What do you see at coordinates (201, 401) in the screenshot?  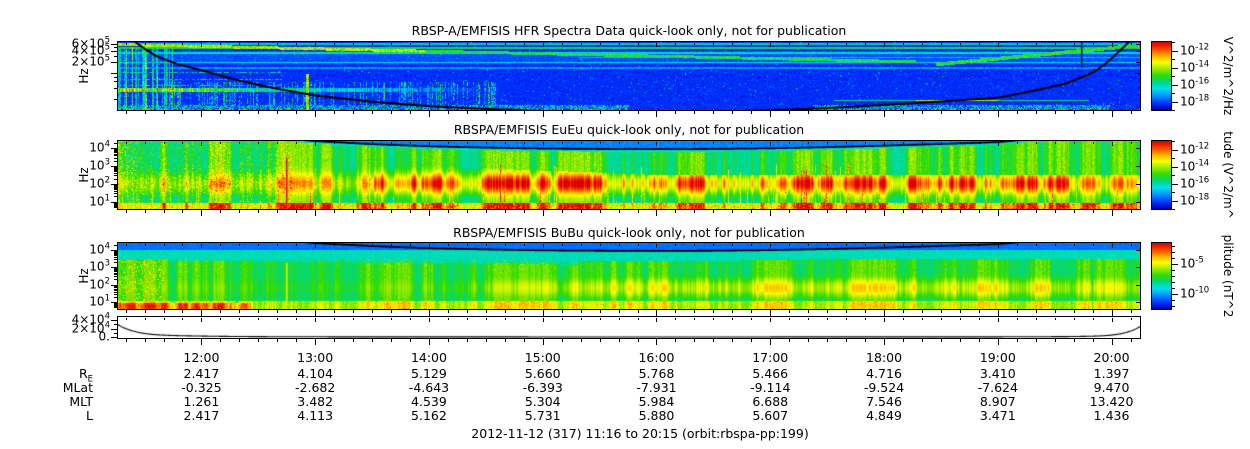 I see `ephemeris-value: 1.261` at bounding box center [201, 401].